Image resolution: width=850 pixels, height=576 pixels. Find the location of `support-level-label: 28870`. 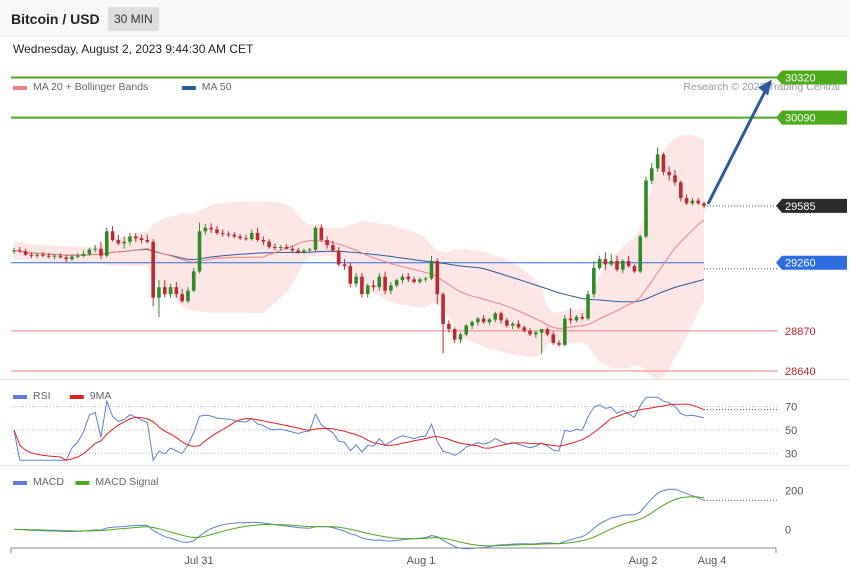

support-level-label: 28870 is located at coordinates (800, 332).